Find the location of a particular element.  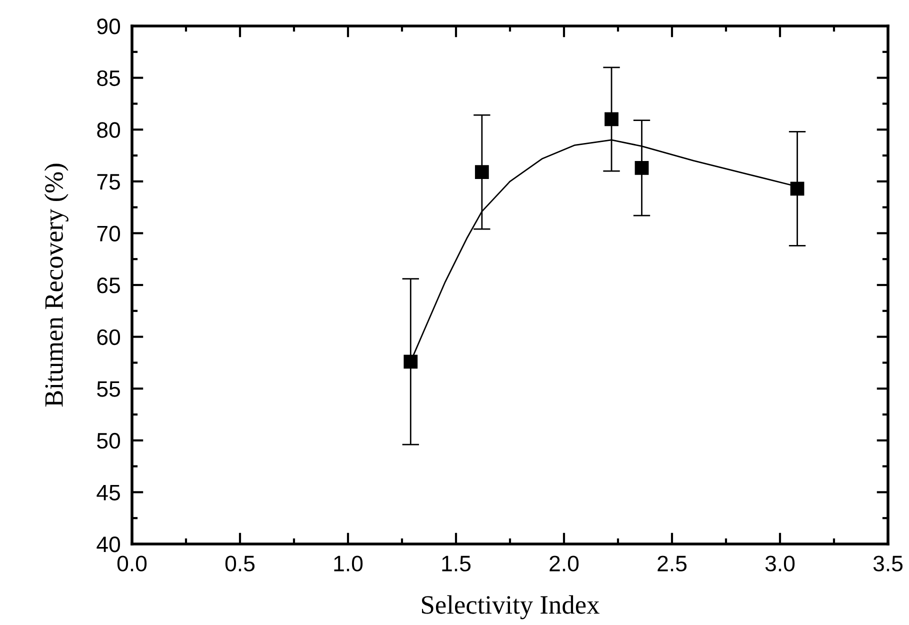

y-tick-label: 60 is located at coordinates (108, 337).